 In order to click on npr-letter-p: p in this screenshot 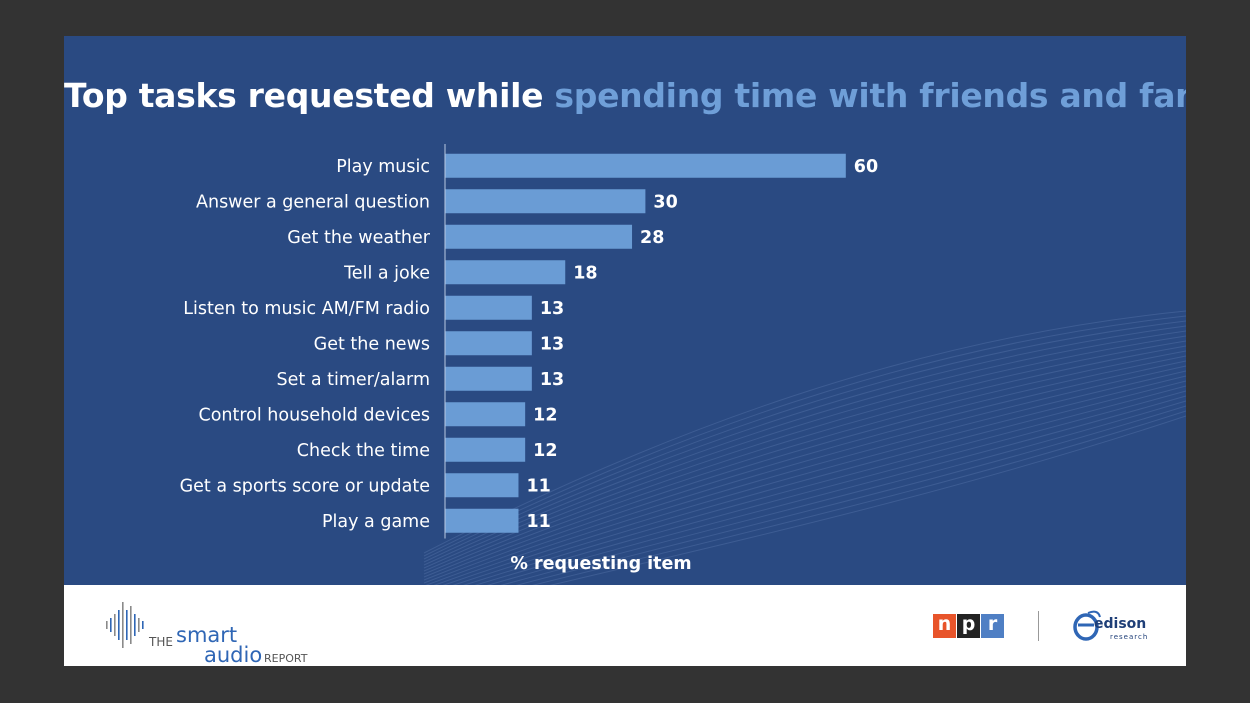, I will do `click(968, 626)`.